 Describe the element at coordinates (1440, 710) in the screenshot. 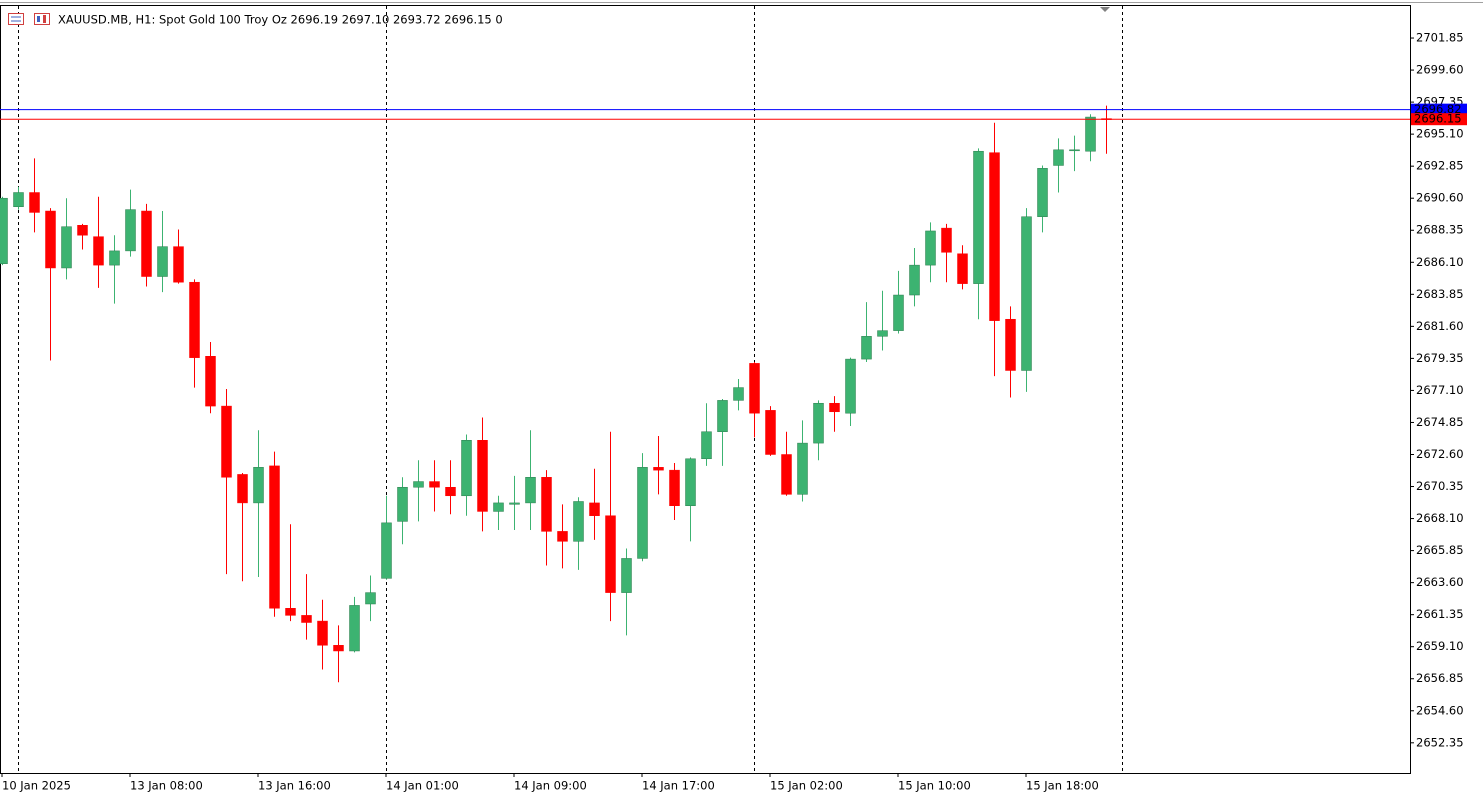

I see `y-tick-label: 2654.60` at that location.